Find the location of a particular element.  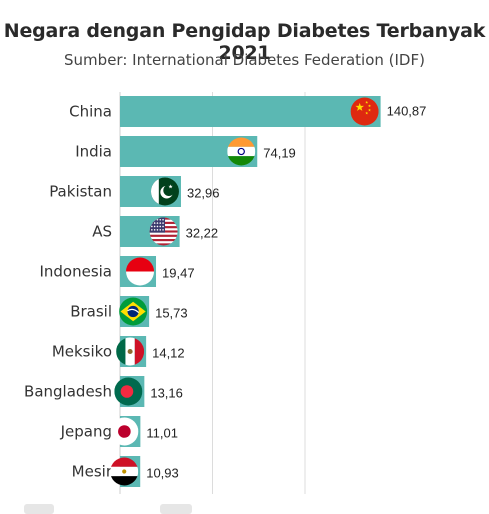

category-label: Pakistan is located at coordinates (80, 192).